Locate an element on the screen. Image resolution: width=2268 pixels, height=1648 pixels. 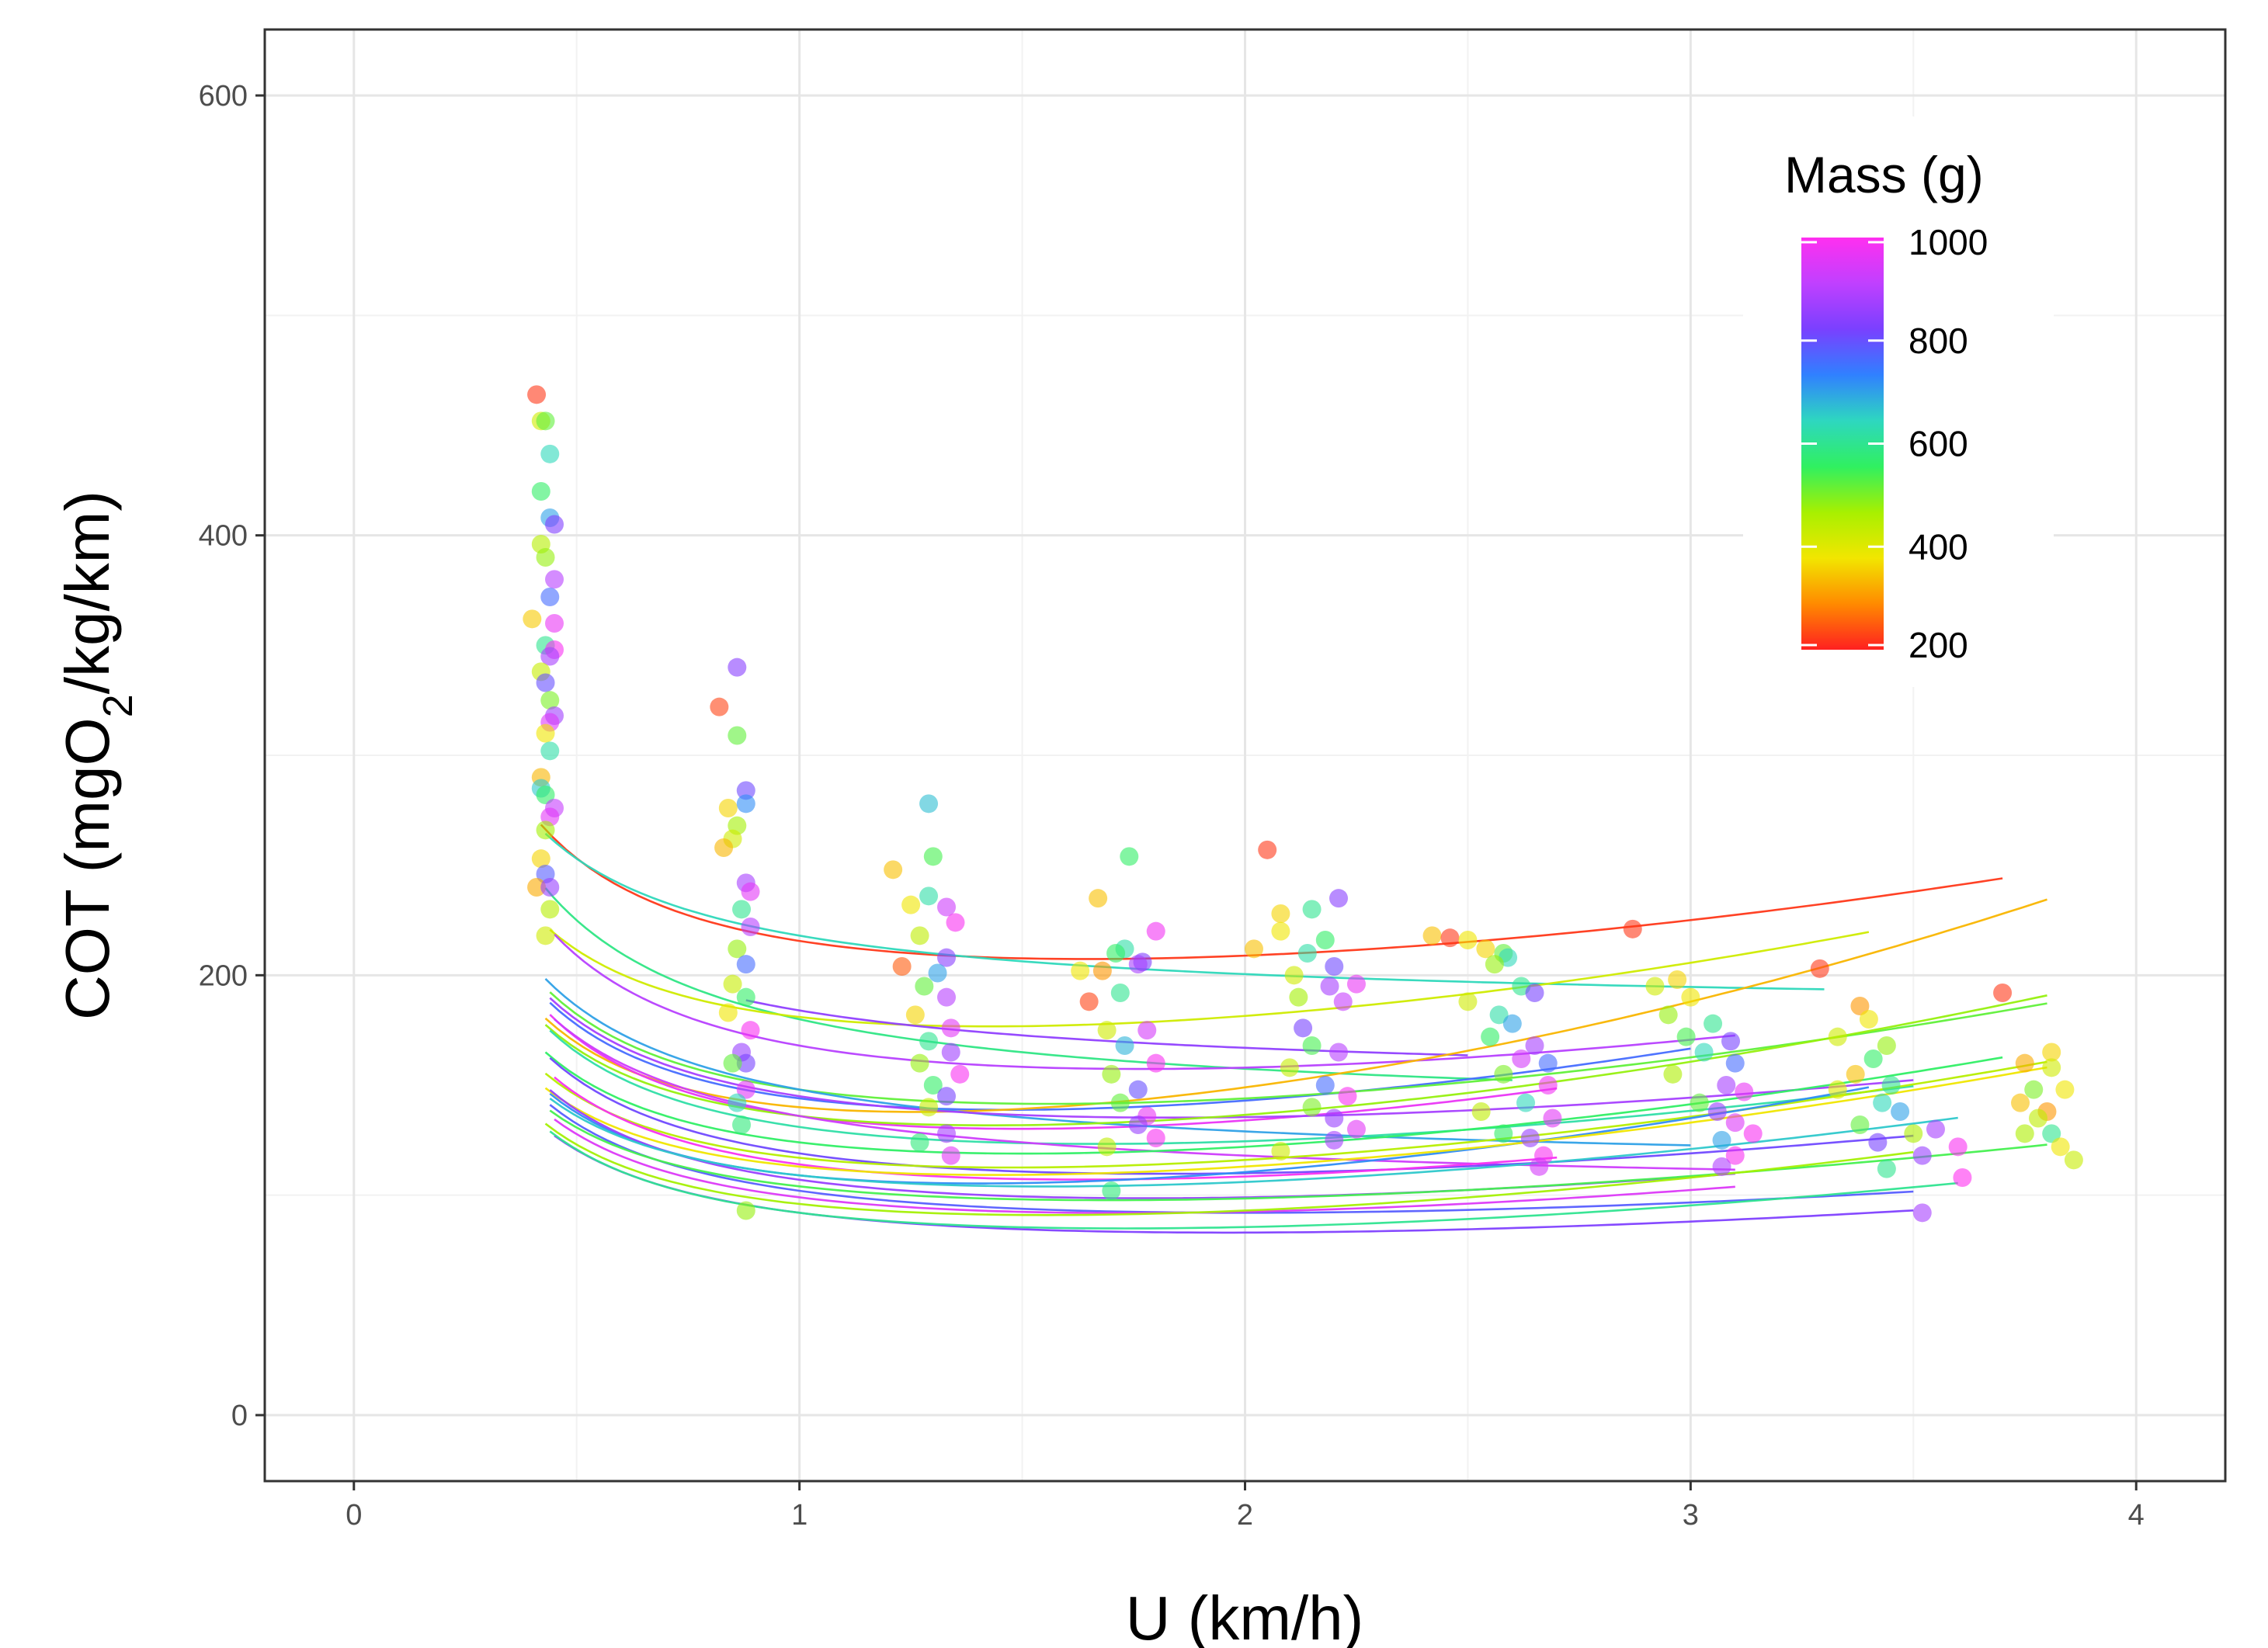
x-axis-tick-label: 3 is located at coordinates (1691, 1515).